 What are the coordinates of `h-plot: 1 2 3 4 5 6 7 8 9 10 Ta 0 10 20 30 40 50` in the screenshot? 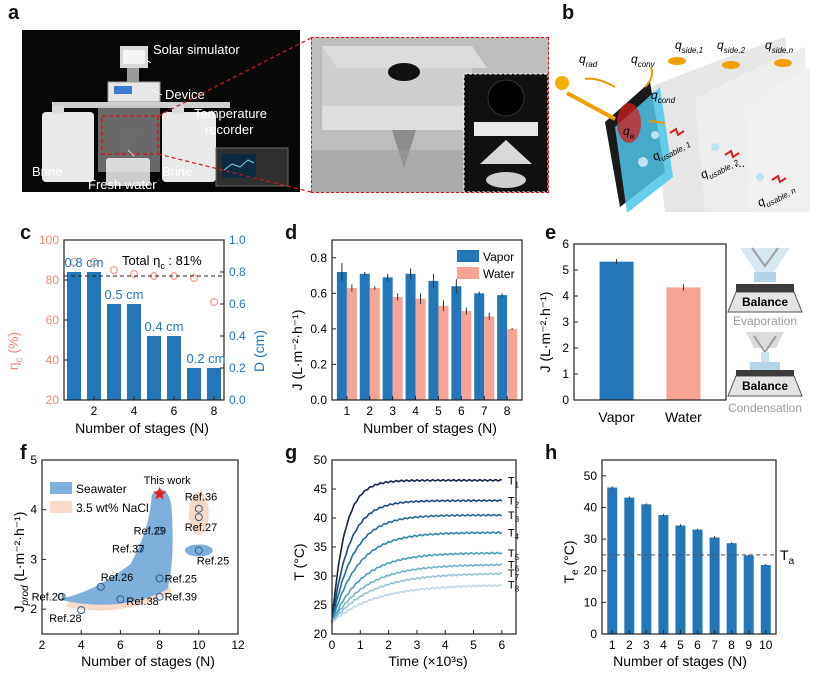 It's located at (689, 555).